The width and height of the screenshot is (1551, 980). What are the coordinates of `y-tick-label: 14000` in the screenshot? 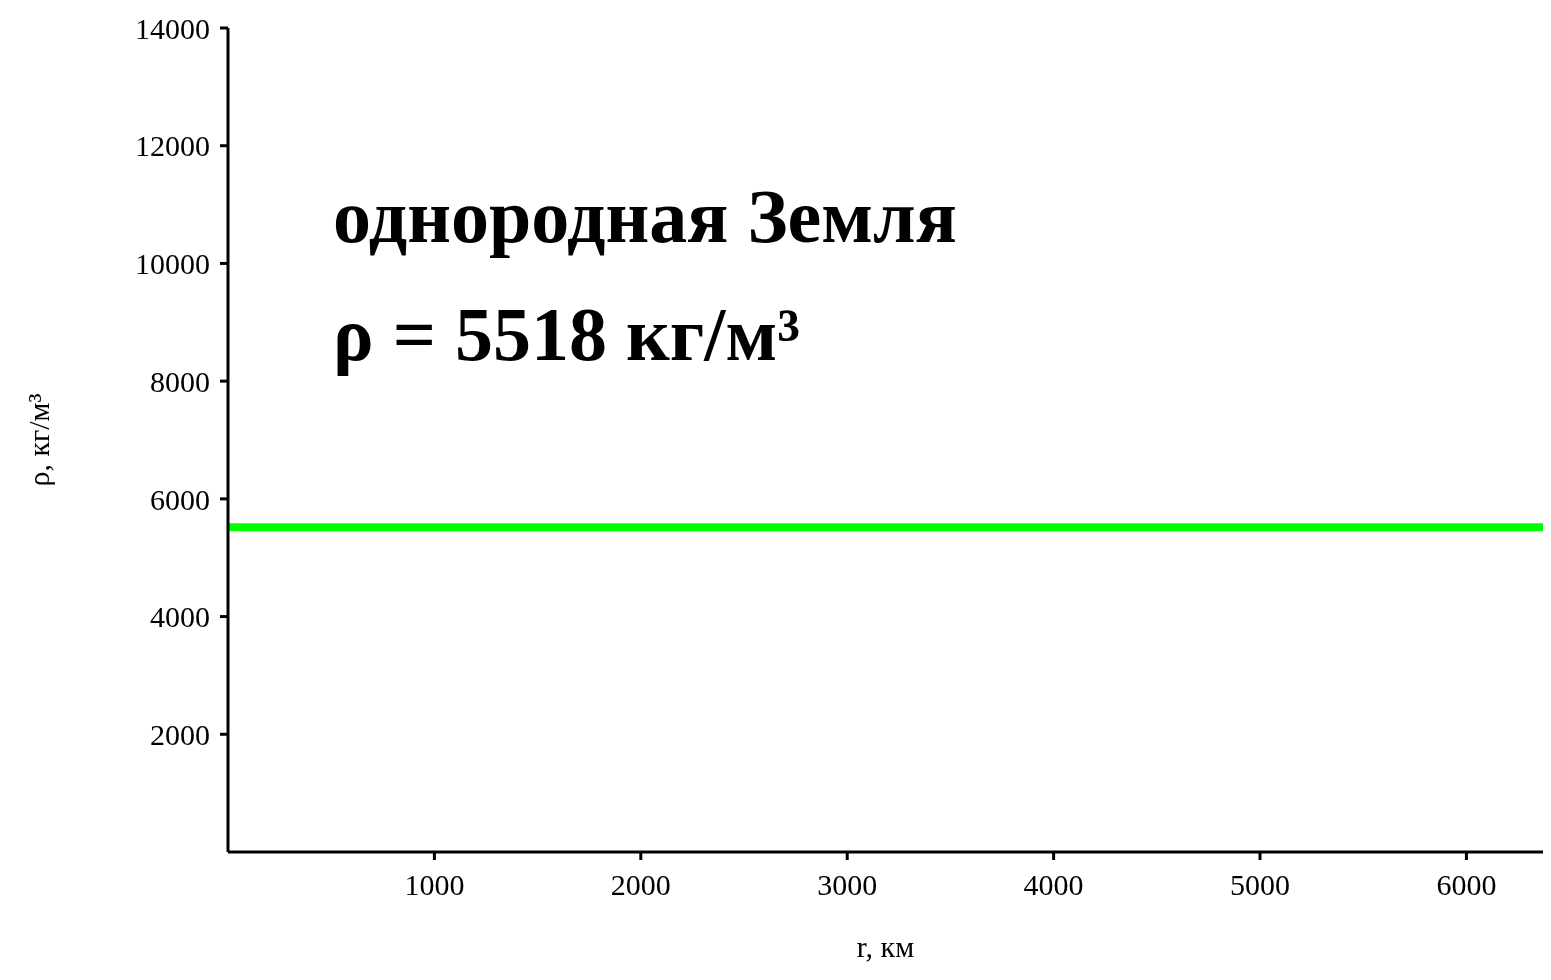 It's located at (172, 28).